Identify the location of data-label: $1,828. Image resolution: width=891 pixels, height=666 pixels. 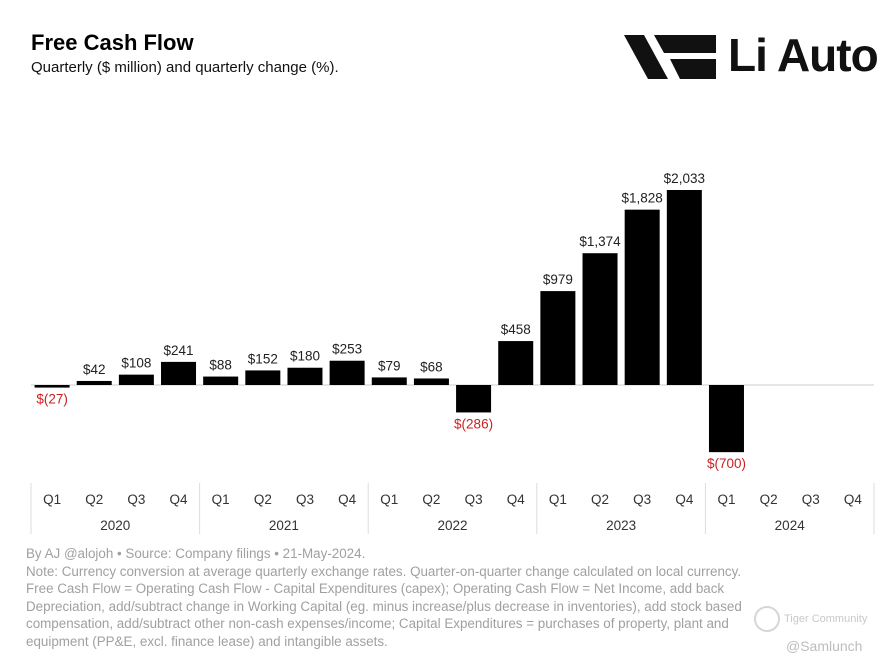
(642, 198).